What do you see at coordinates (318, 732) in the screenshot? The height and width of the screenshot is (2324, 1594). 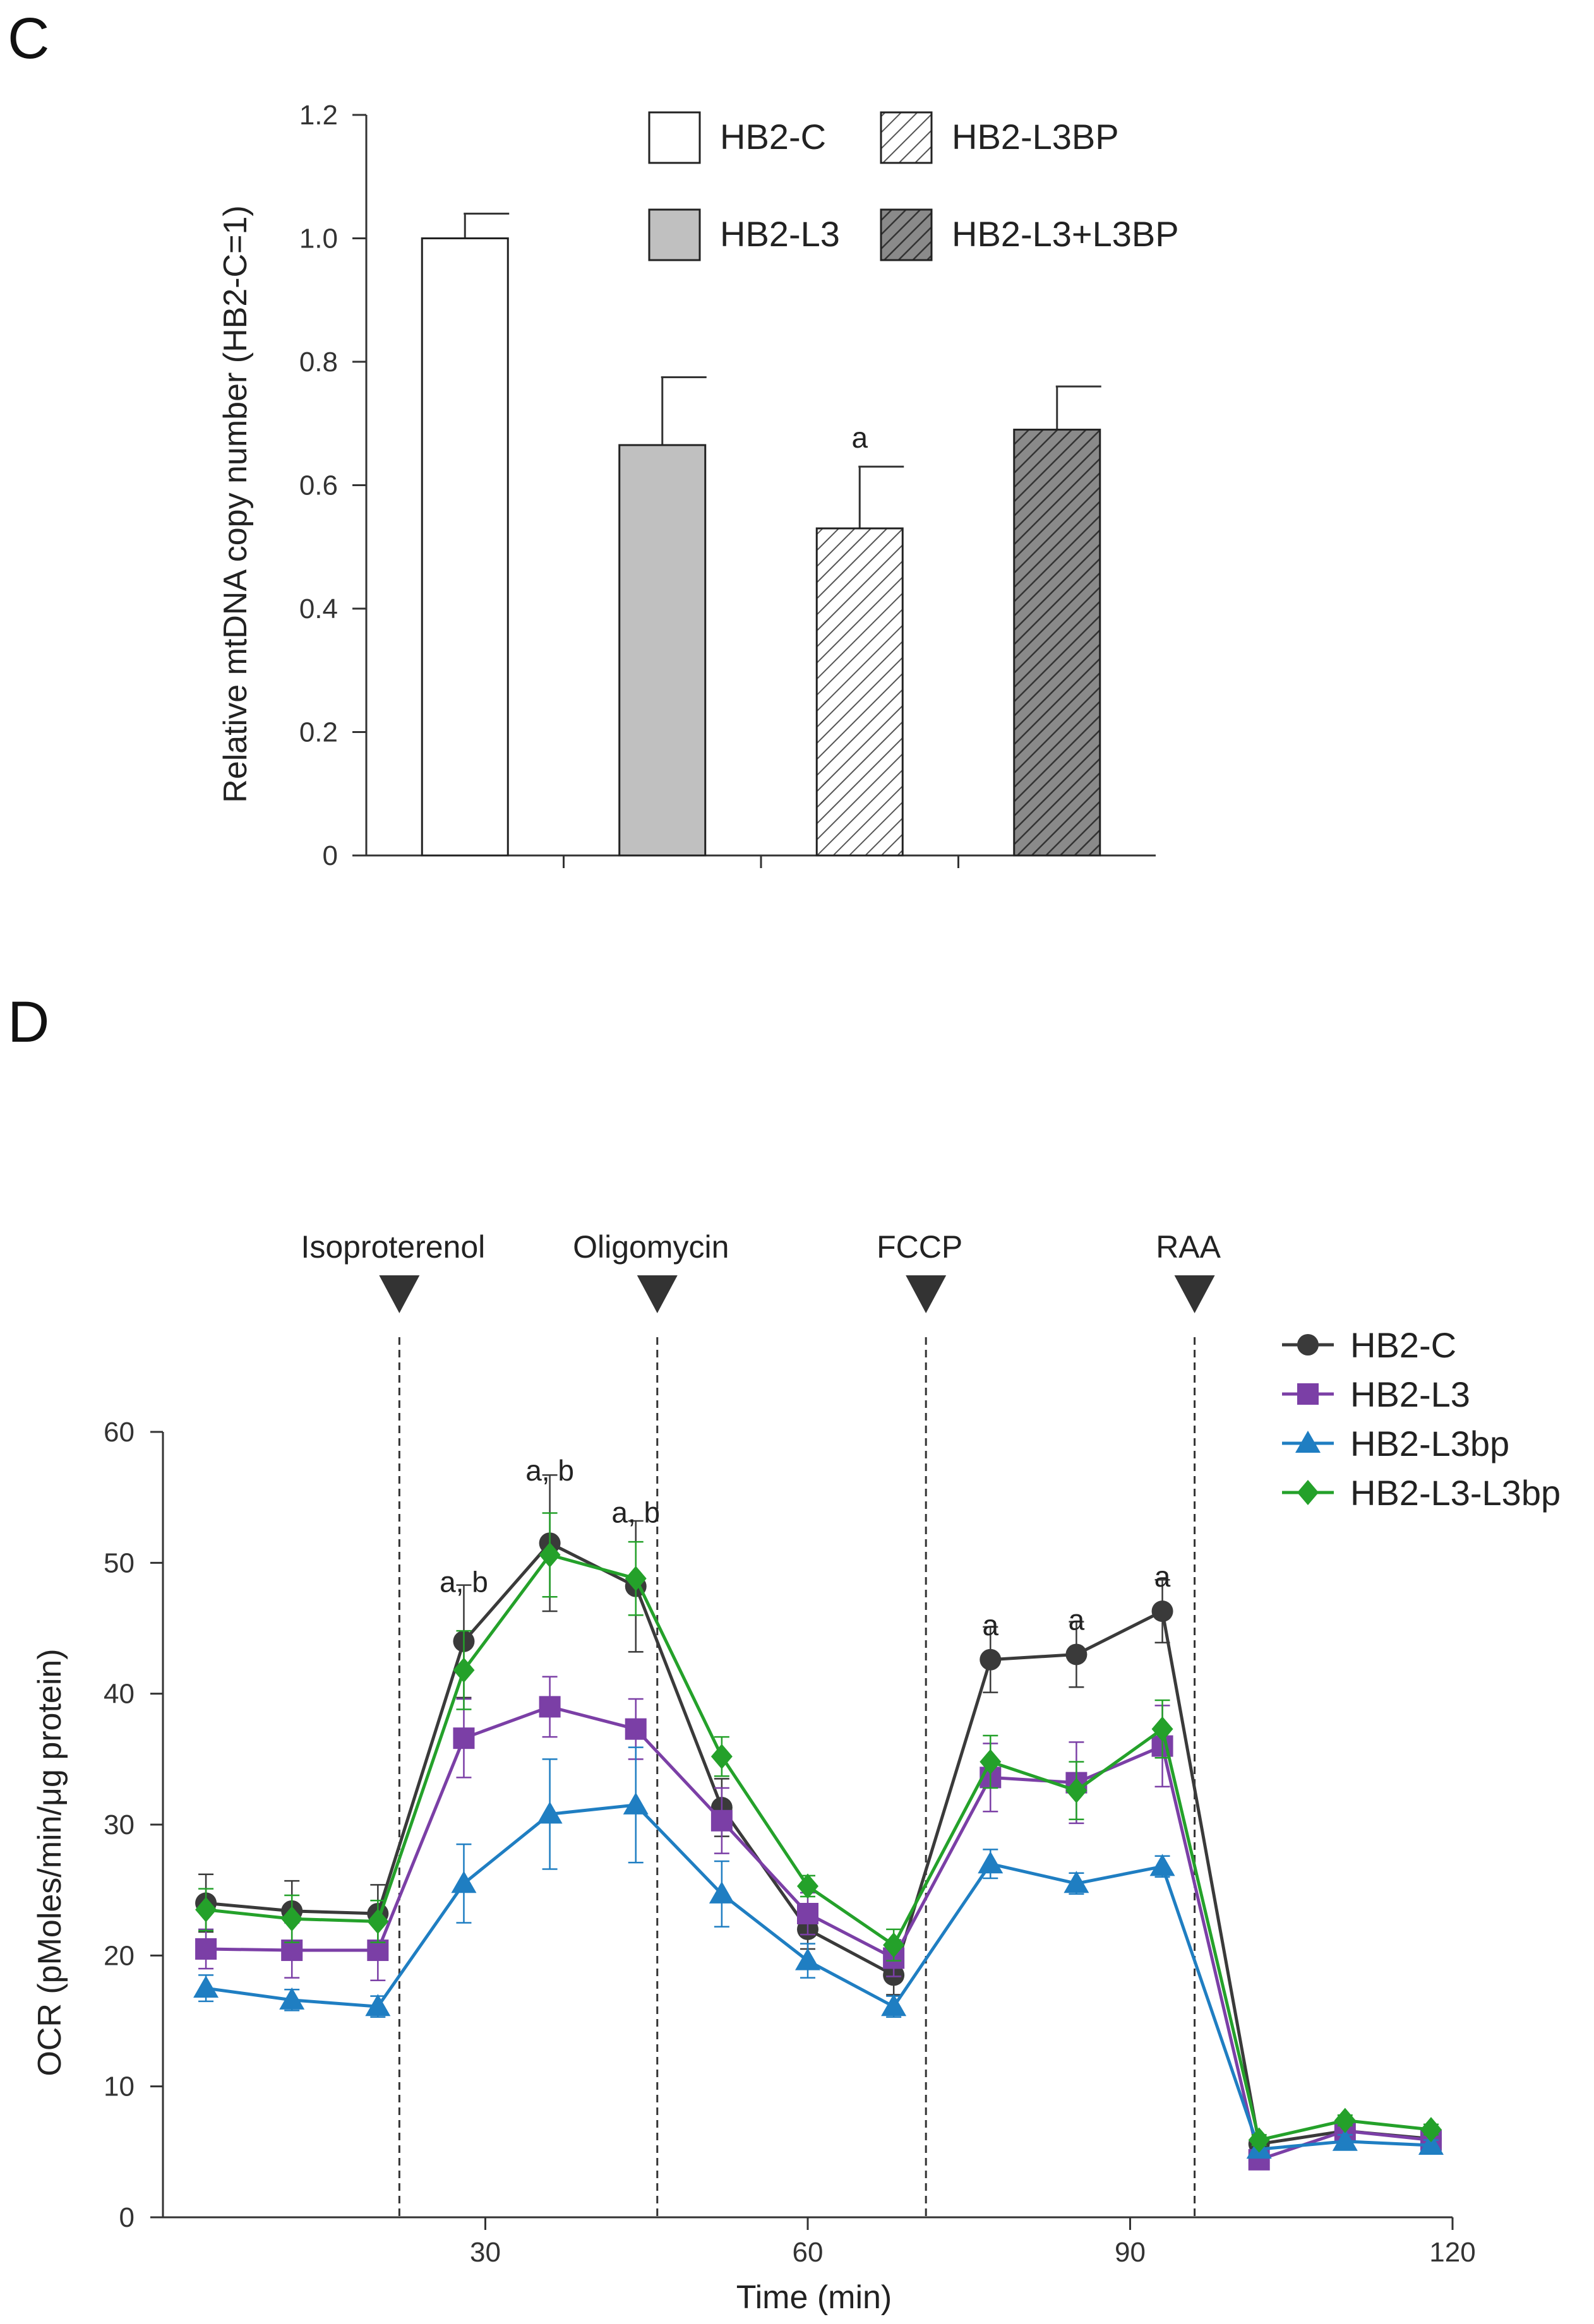 I see `y-tick-label: 0.2` at bounding box center [318, 732].